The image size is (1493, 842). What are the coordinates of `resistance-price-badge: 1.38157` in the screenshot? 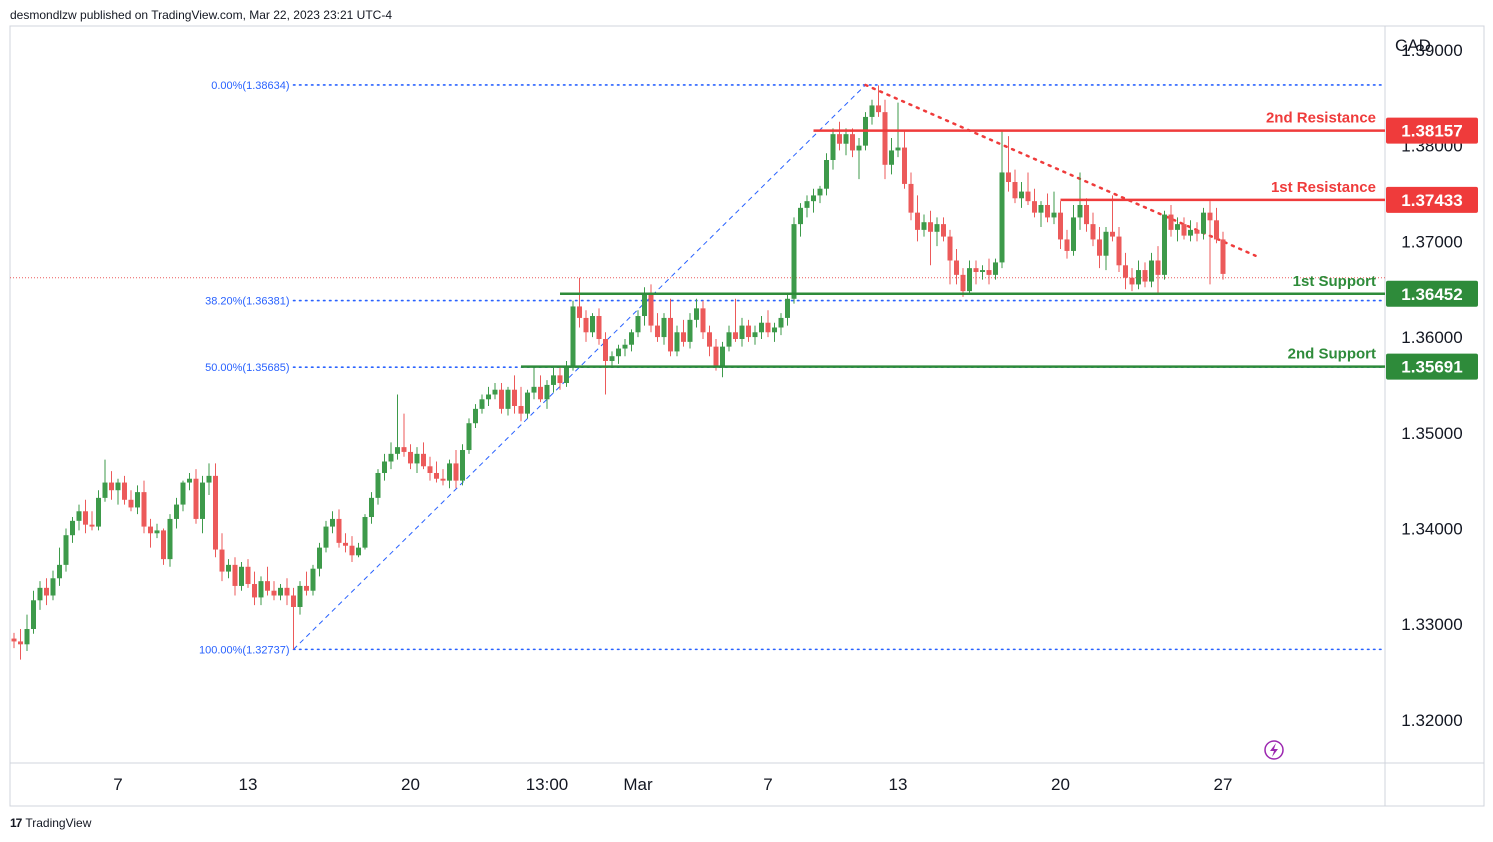 It's located at (1432, 130).